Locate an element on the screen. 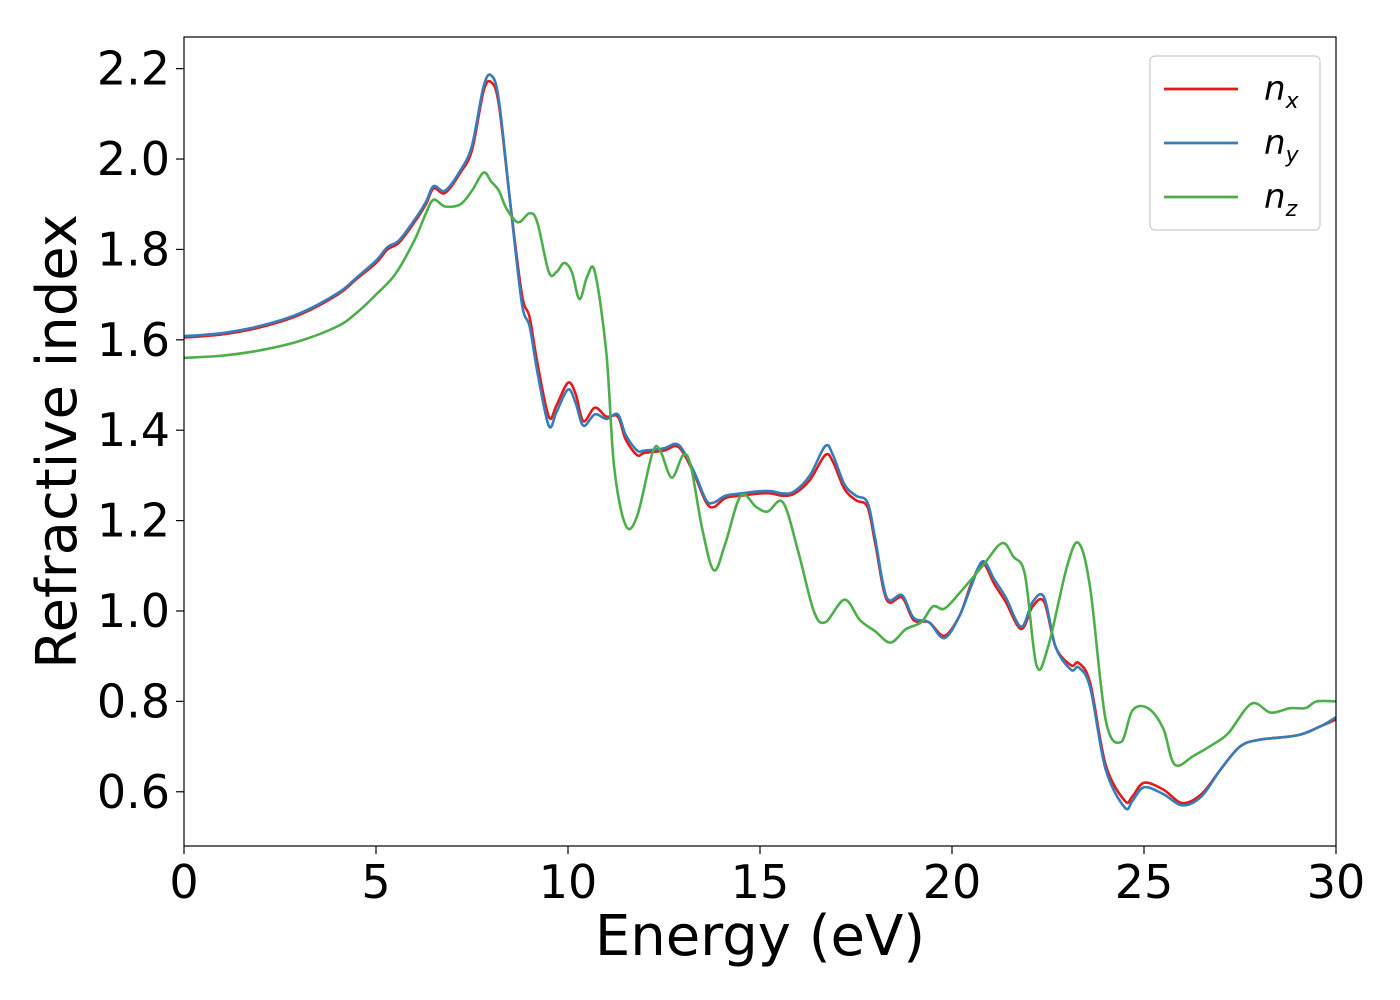  y-tick-label: 1.2 is located at coordinates (133, 521).